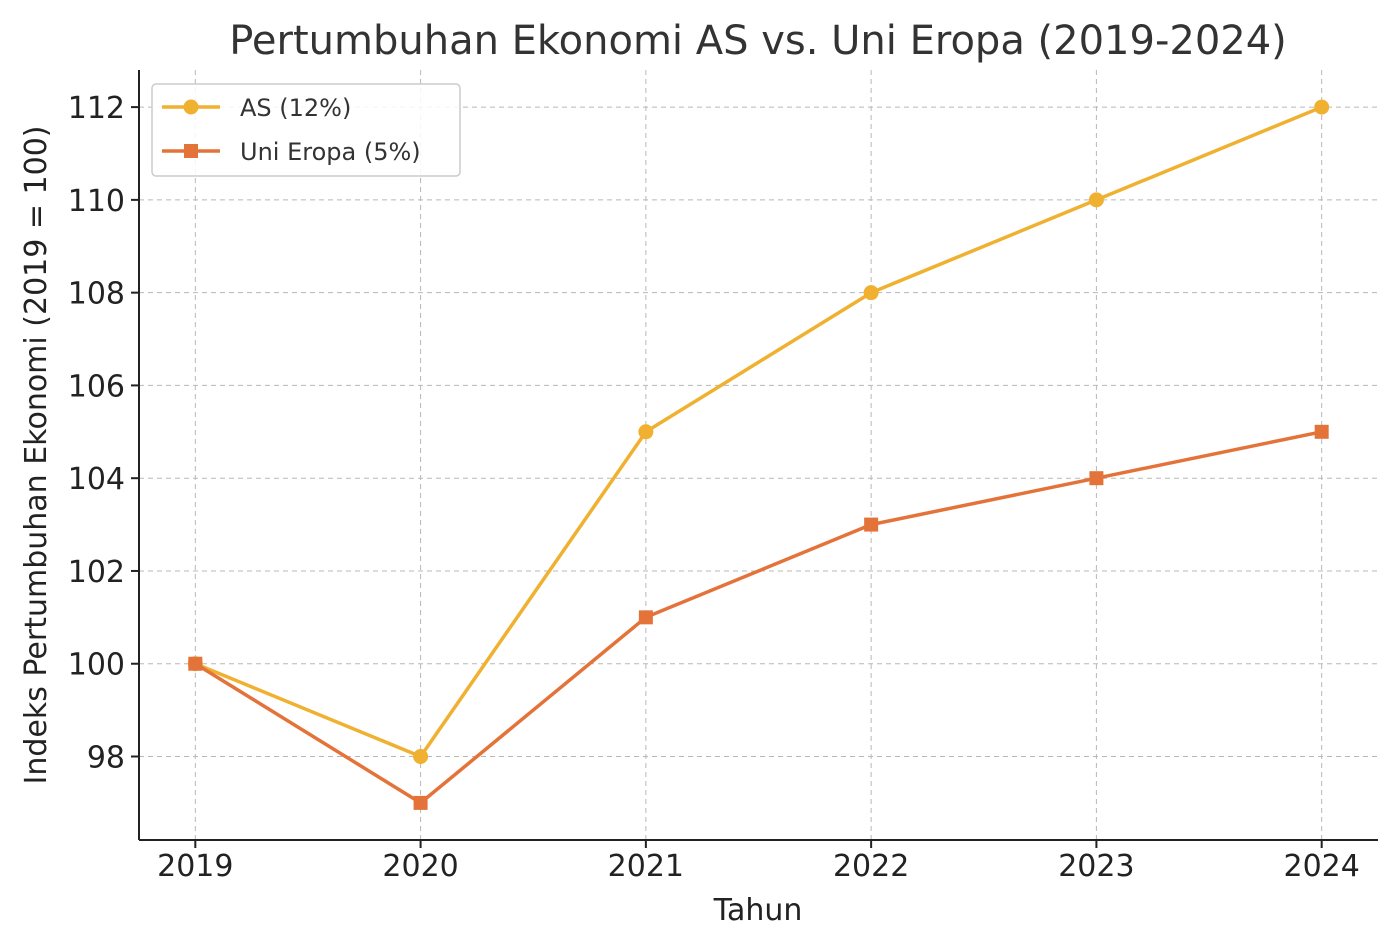 The height and width of the screenshot is (951, 1397). I want to click on y-tick-label: 104, so click(96, 479).